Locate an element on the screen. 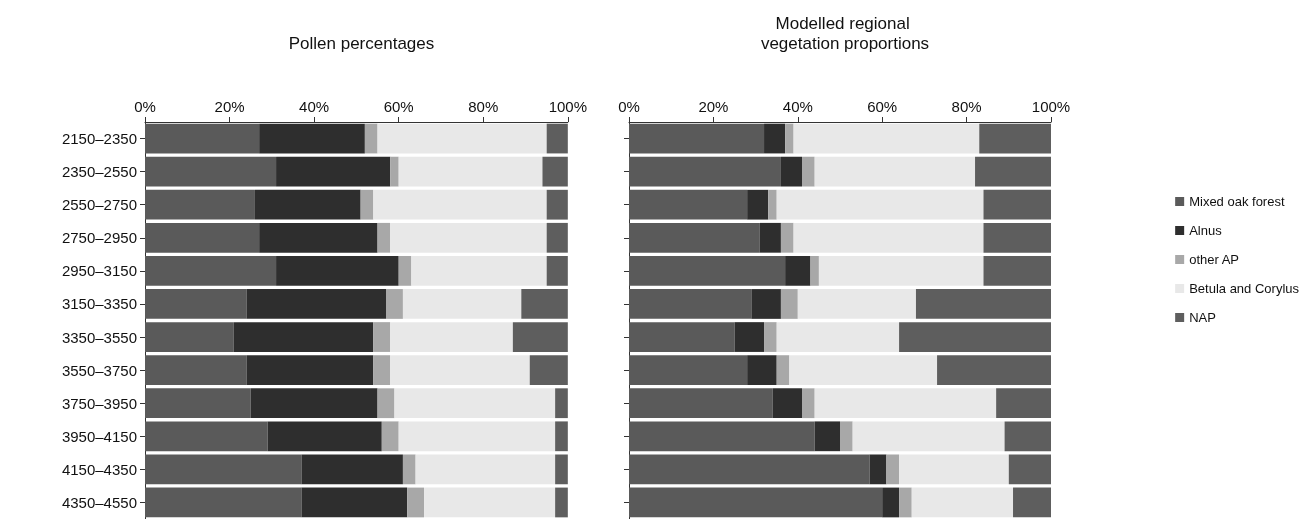 Image resolution: width=1309 pixels, height=519 pixels. y-tick-label: 3950–4150 is located at coordinates (99, 436).